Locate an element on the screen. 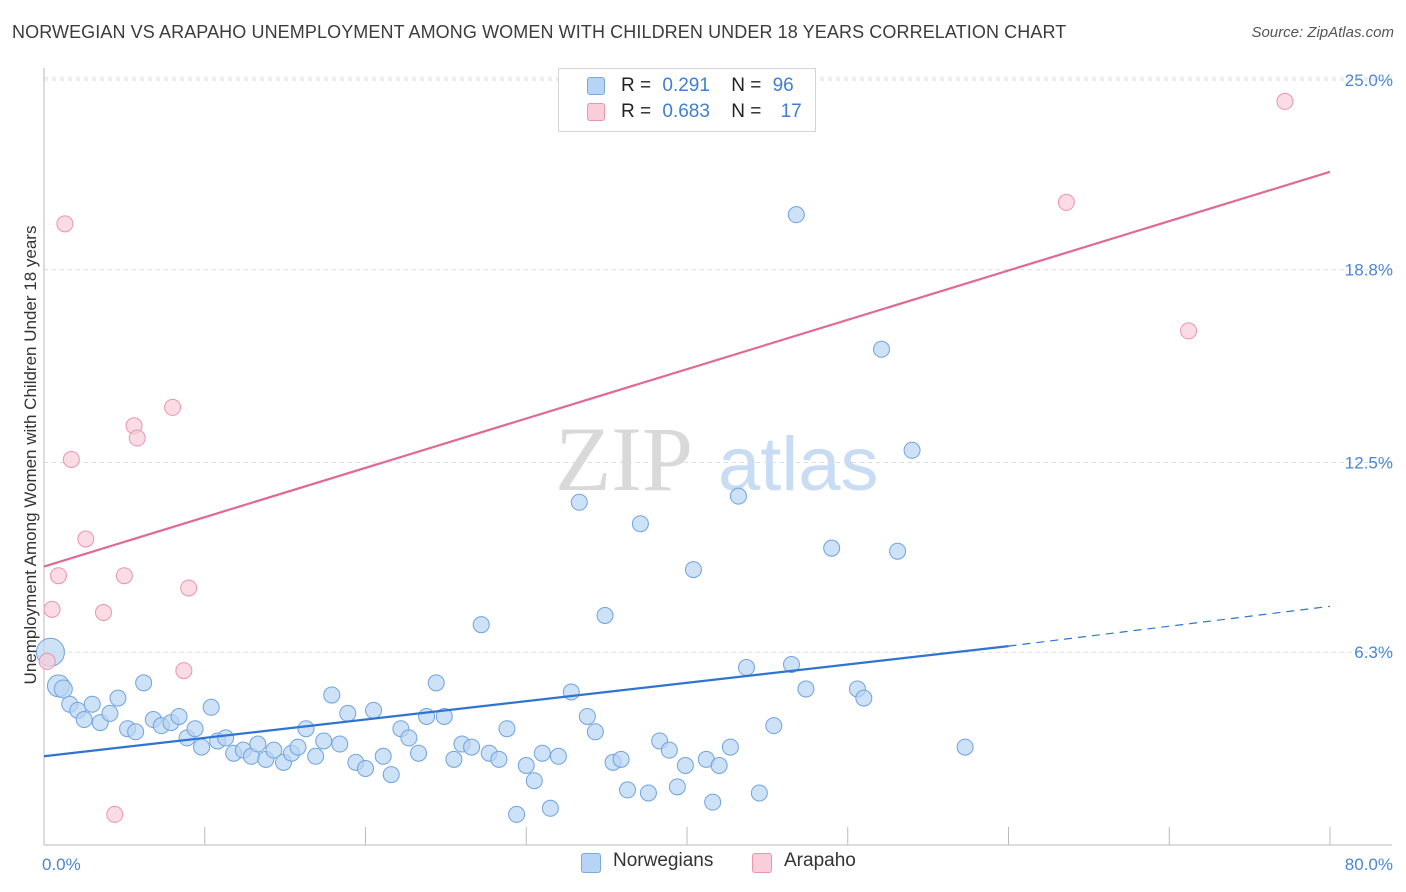  legend-r-value: 0.291 is located at coordinates (686, 85).